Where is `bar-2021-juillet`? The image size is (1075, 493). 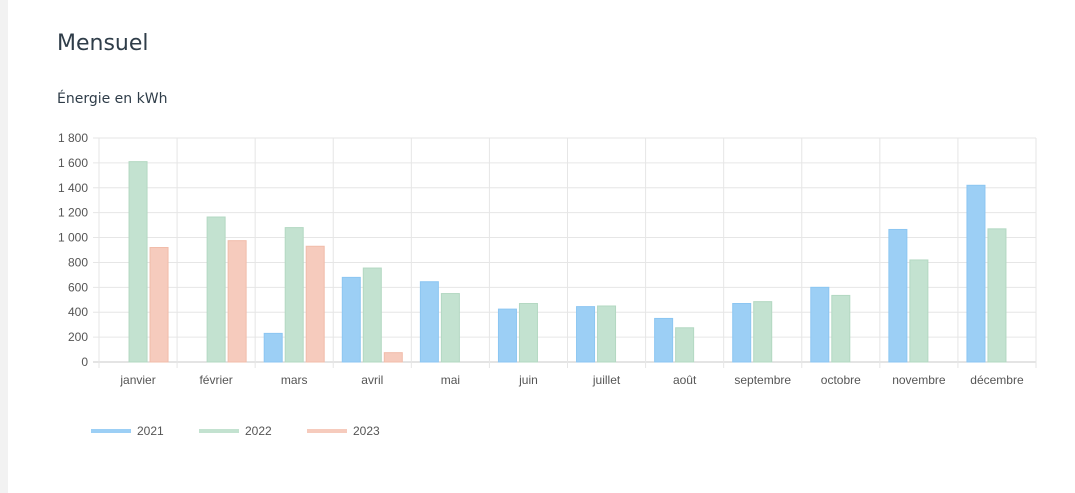
bar-2021-juillet is located at coordinates (586, 334).